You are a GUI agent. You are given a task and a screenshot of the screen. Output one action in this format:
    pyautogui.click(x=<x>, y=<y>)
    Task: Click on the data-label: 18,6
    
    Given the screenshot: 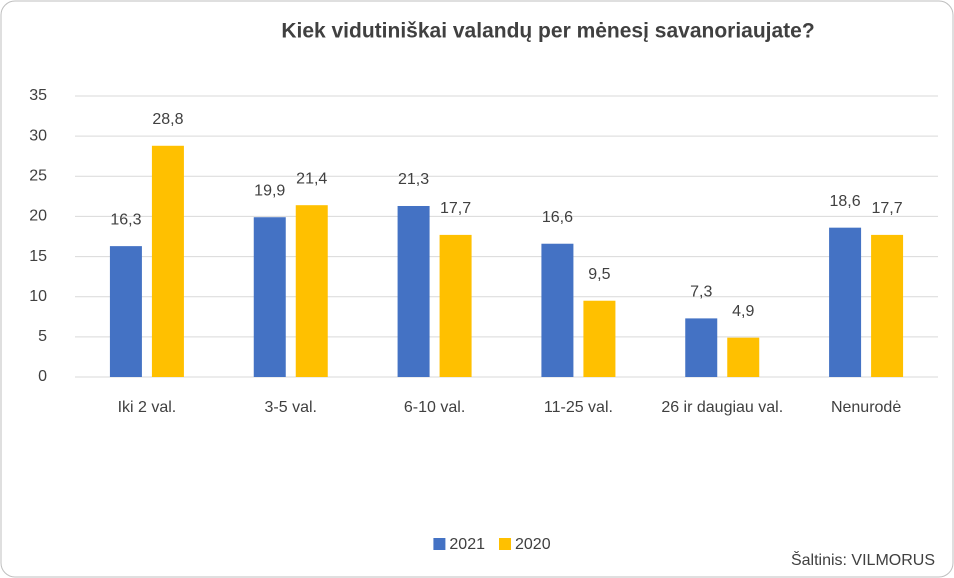 What is the action you would take?
    pyautogui.click(x=845, y=201)
    